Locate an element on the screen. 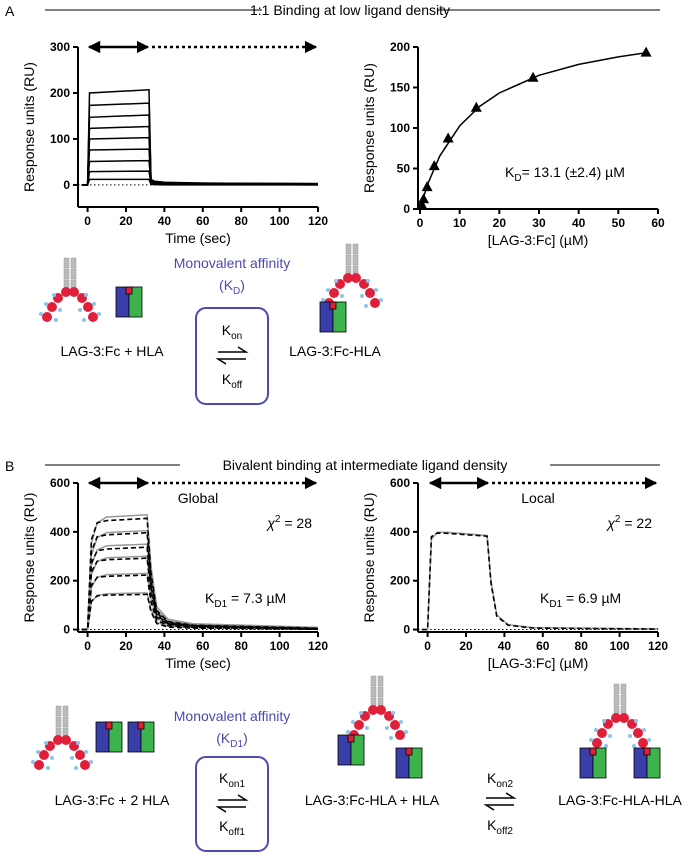 The width and height of the screenshot is (700, 856). x-tick-label: 10 is located at coordinates (460, 223).